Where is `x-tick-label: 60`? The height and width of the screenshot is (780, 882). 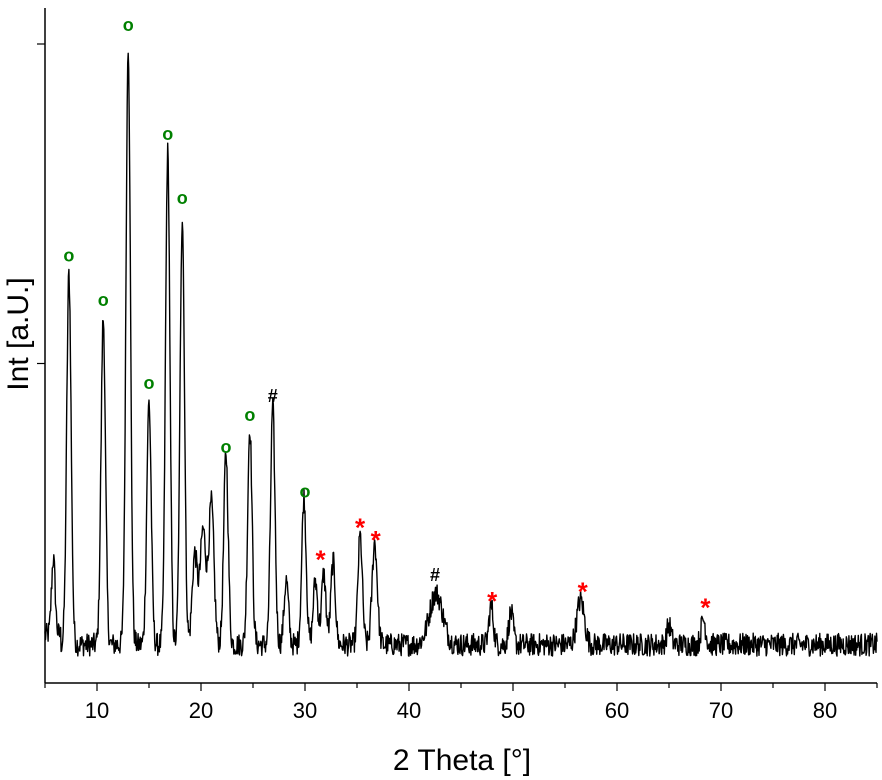
x-tick-label: 60 is located at coordinates (617, 710).